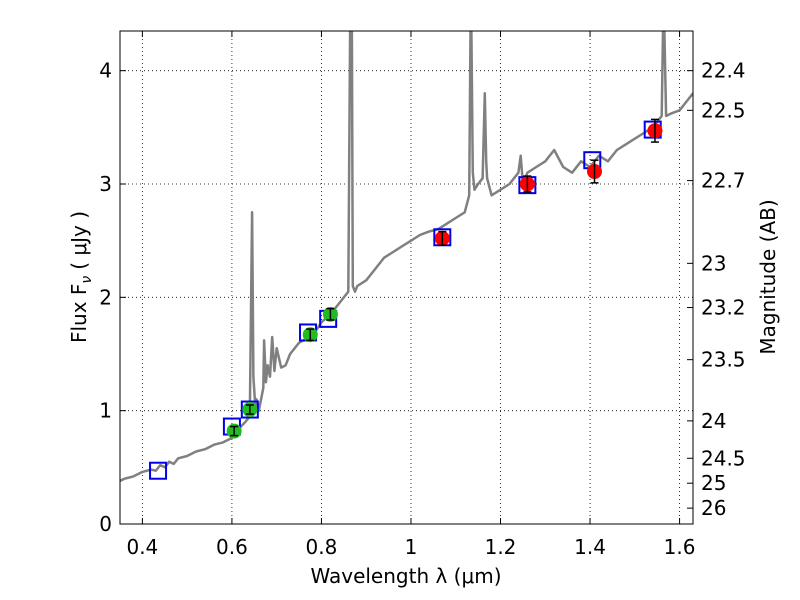 The height and width of the screenshot is (600, 800). Describe the element at coordinates (723, 458) in the screenshot. I see `right-tick-label: 24.5` at that location.